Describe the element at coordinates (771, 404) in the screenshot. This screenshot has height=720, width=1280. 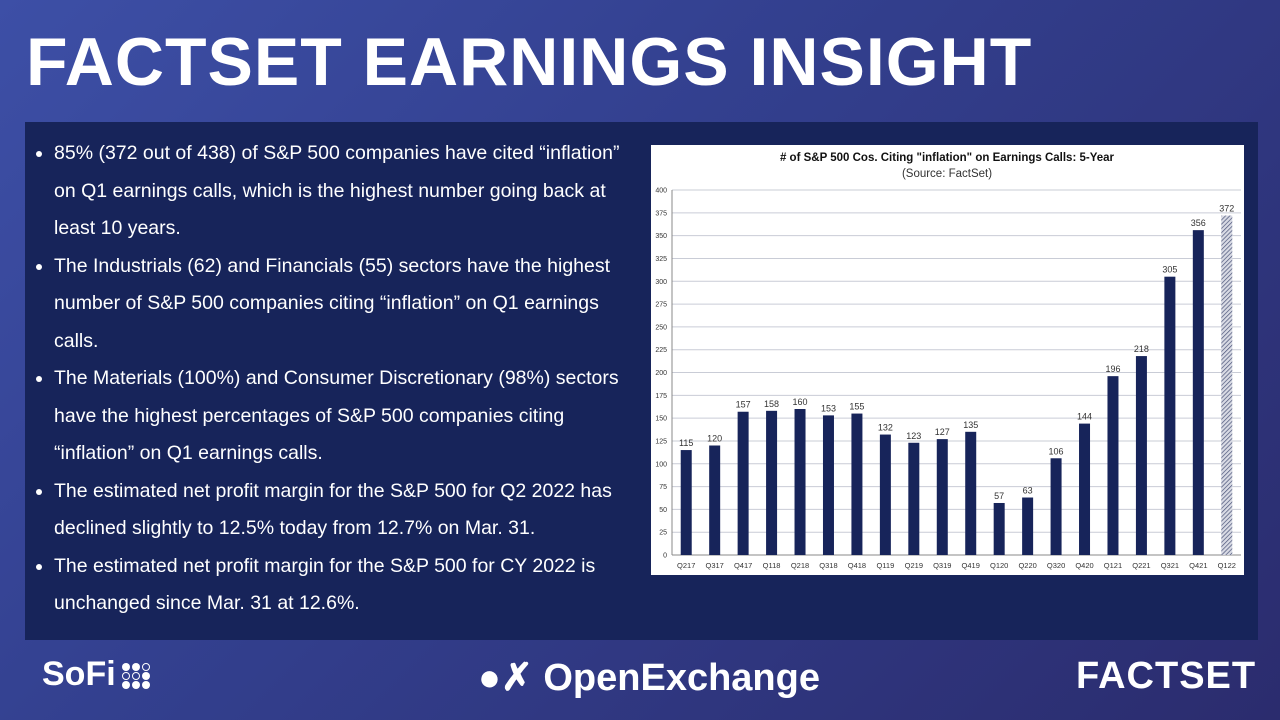
I see `data-label: 158` at that location.